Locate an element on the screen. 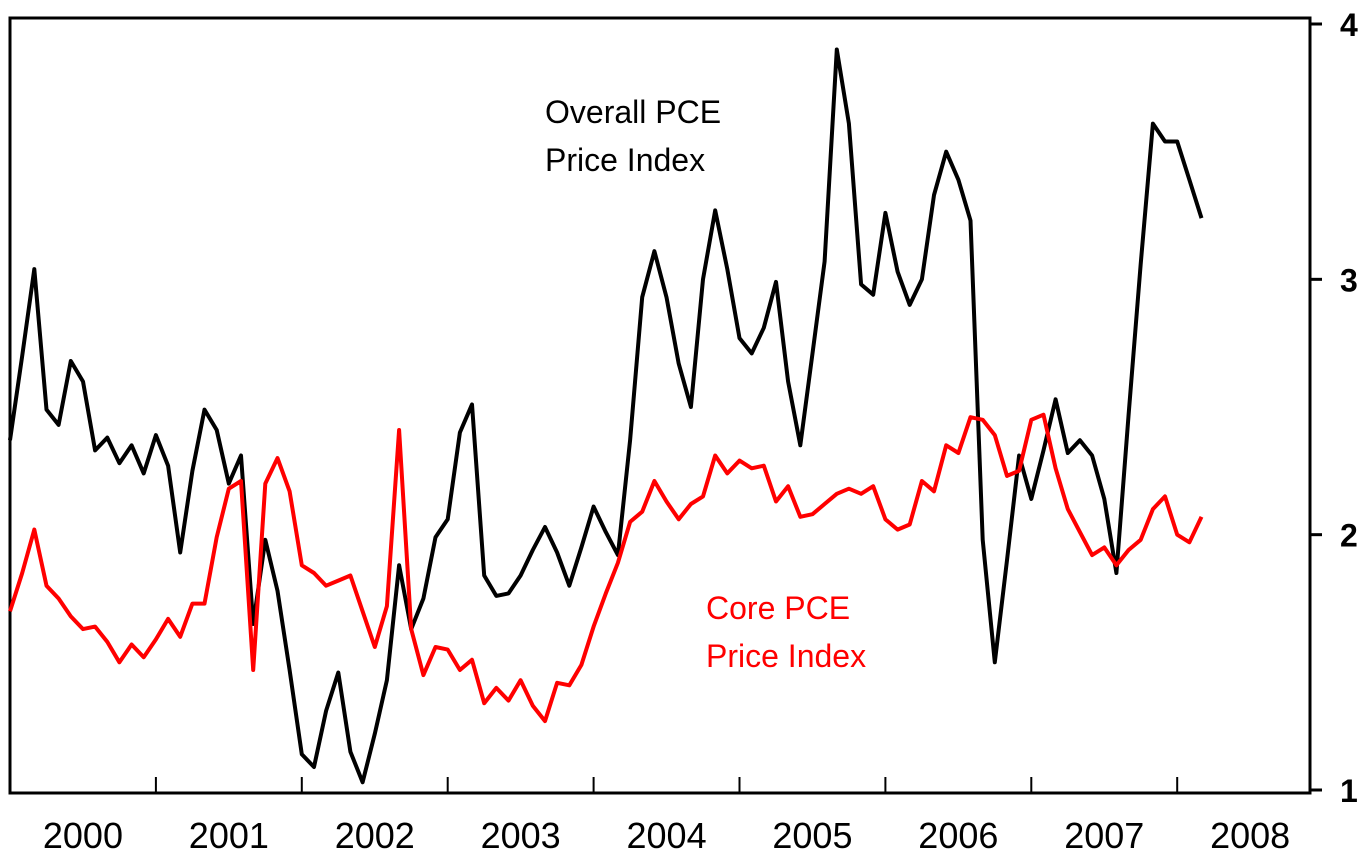  x-tick-label: 2003 is located at coordinates (521, 835).